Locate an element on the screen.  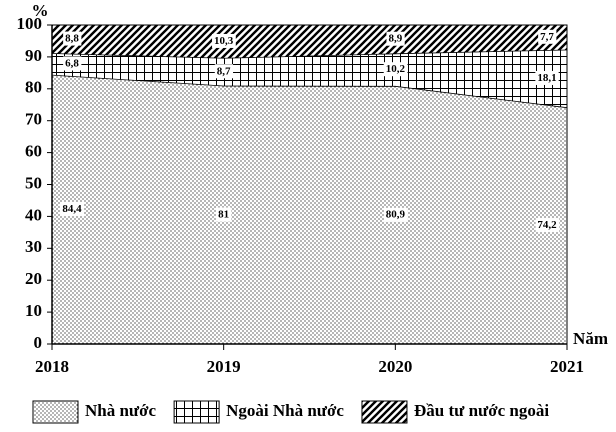
y-tick-label: 60 is located at coordinates (33, 151).